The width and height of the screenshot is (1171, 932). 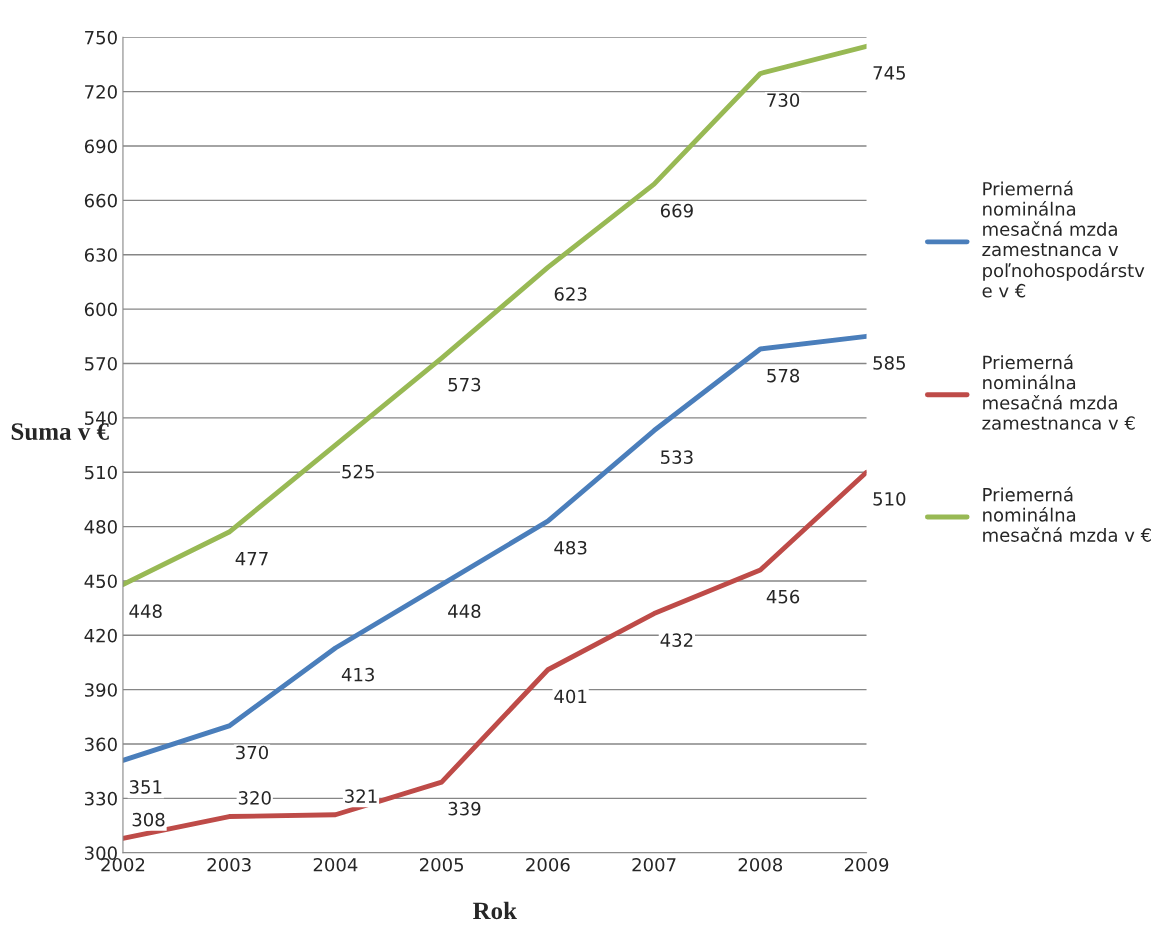 What do you see at coordinates (889, 498) in the screenshot?
I see `data-label: 510` at bounding box center [889, 498].